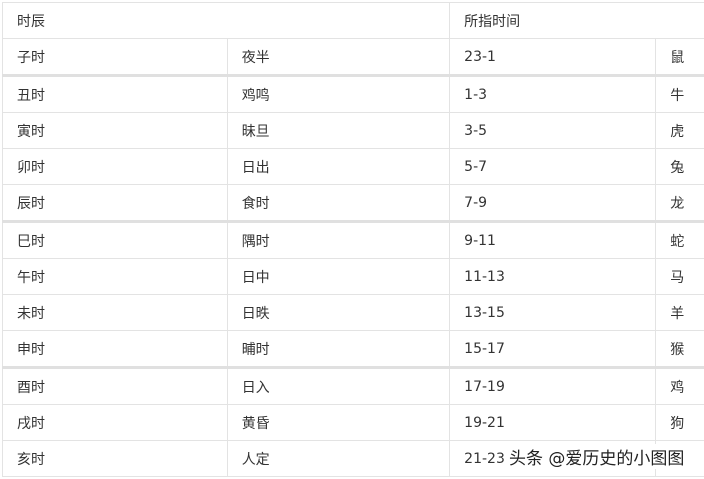 The height and width of the screenshot is (479, 704). I want to click on cell-shichen: 丑时, so click(115, 93).